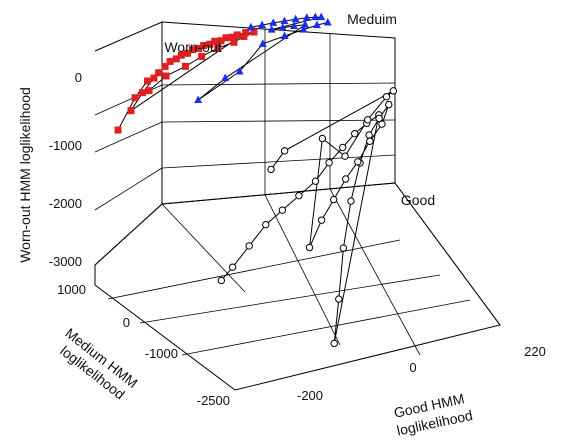  I want to click on z-tick-label: -3000, so click(65, 261).